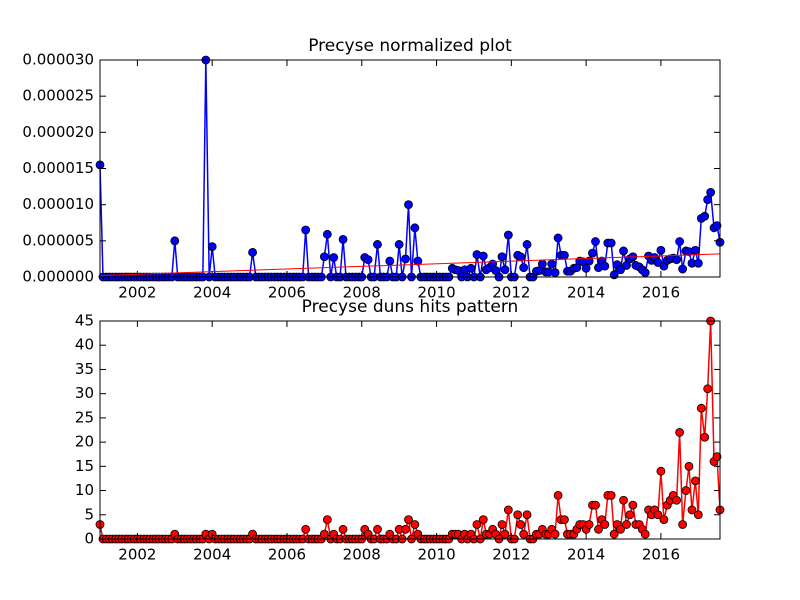 The width and height of the screenshot is (800, 600). Describe the element at coordinates (84, 321) in the screenshot. I see `y-tick-label: 45` at that location.